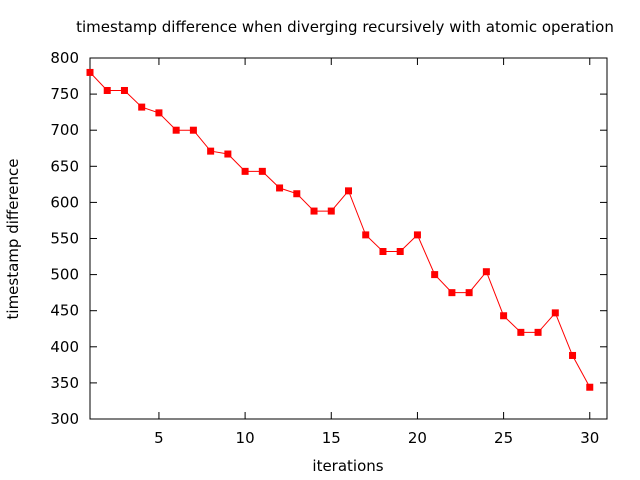 This screenshot has width=640, height=480. Describe the element at coordinates (64, 58) in the screenshot. I see `y-tick-label: 800` at that location.